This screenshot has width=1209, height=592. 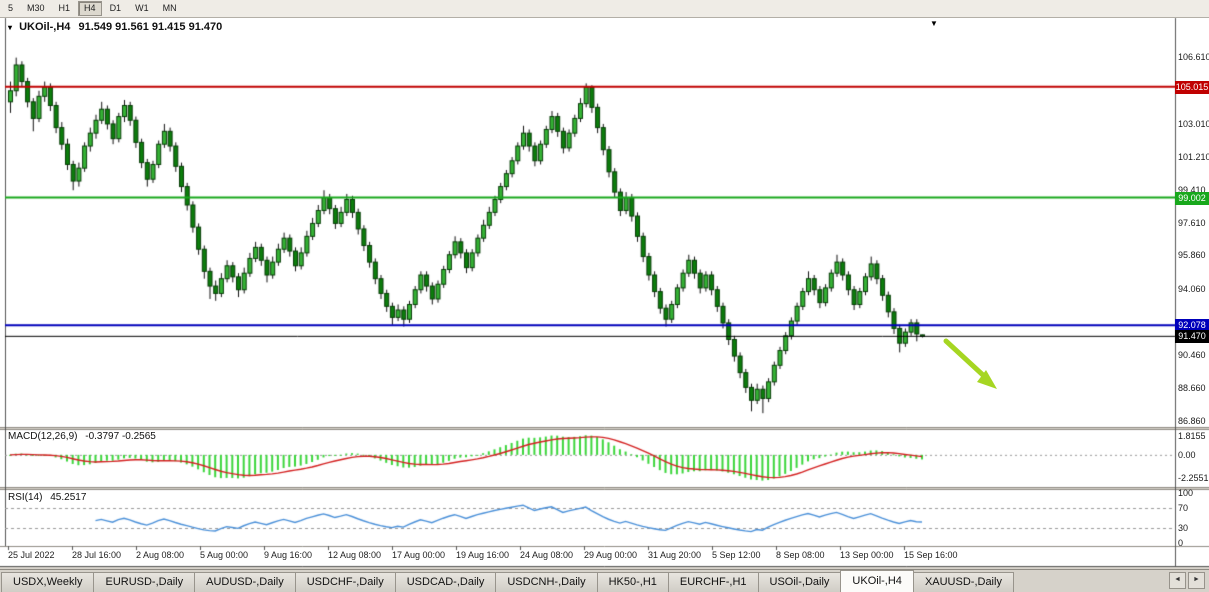 What do you see at coordinates (1192, 288) in the screenshot?
I see `price-tick-label: 94.060` at bounding box center [1192, 288].